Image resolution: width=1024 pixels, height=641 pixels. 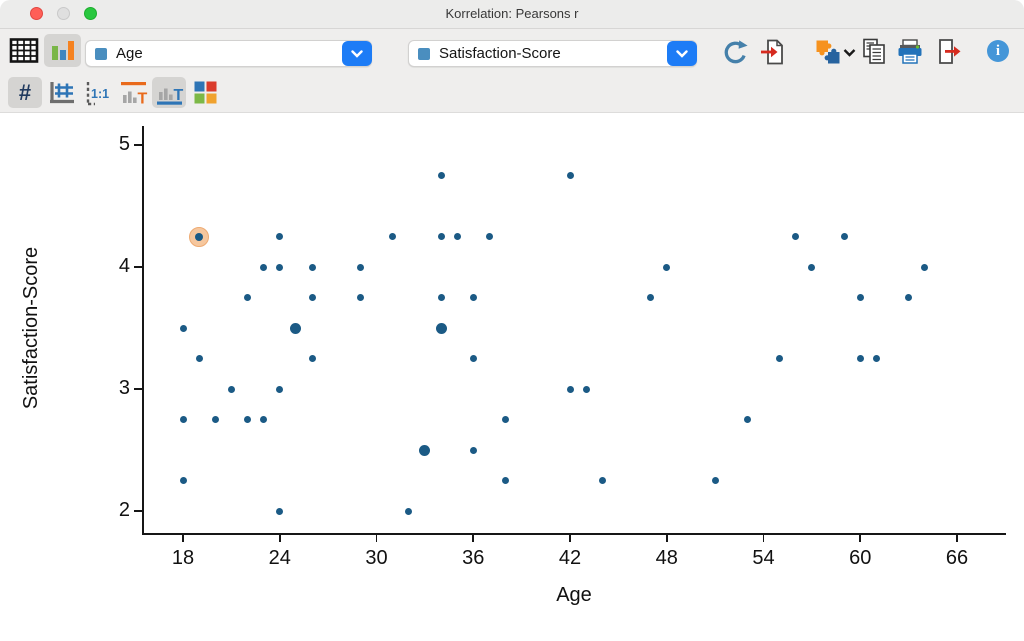 I want to click on chart-options-toolbar: # 1:1 T, so click(x=512, y=93).